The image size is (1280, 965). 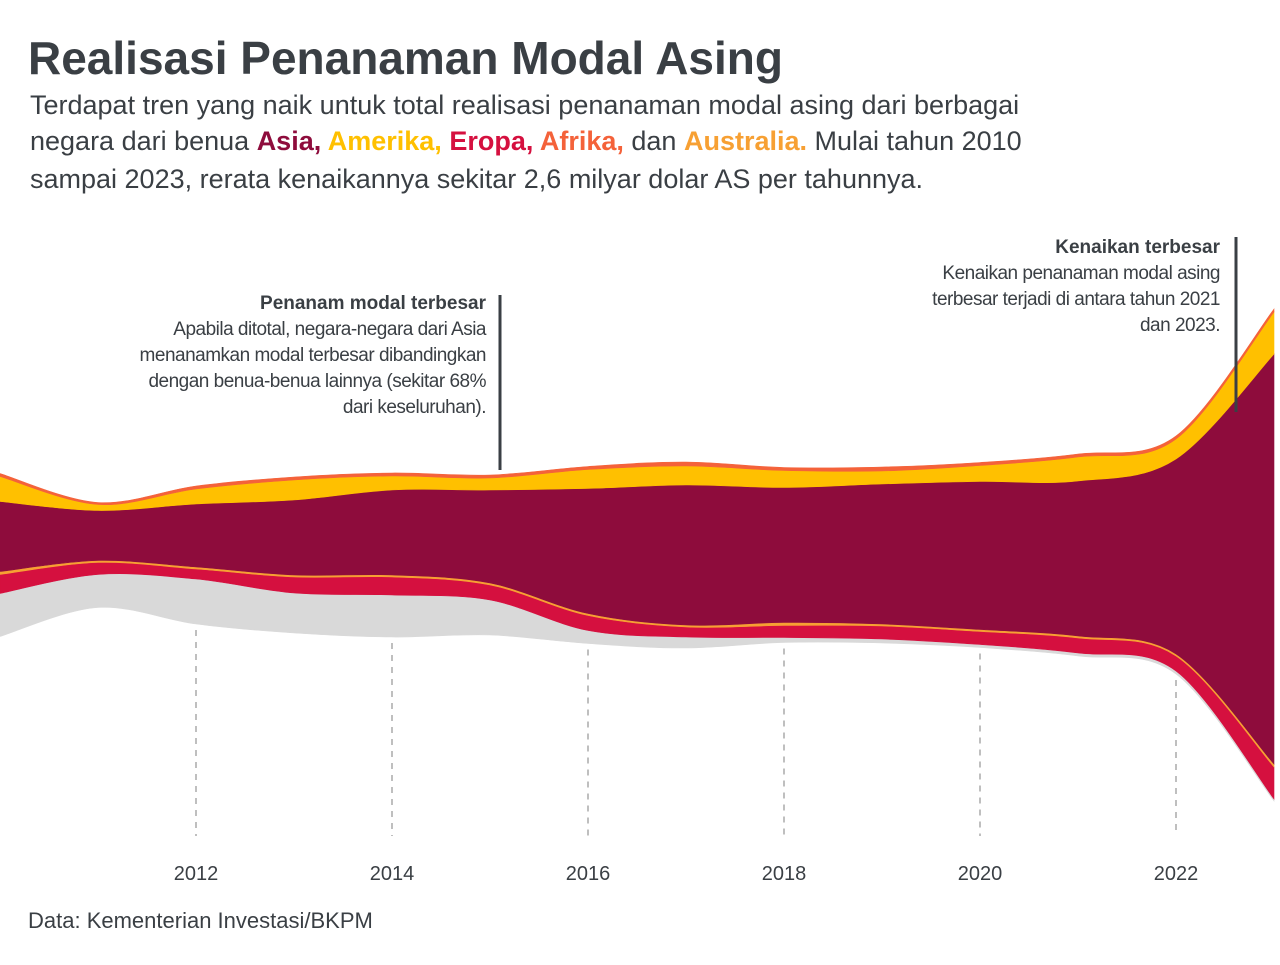 I want to click on annotation-text: menanamkan modal terbesar dibandingkan, so click(x=313, y=355).